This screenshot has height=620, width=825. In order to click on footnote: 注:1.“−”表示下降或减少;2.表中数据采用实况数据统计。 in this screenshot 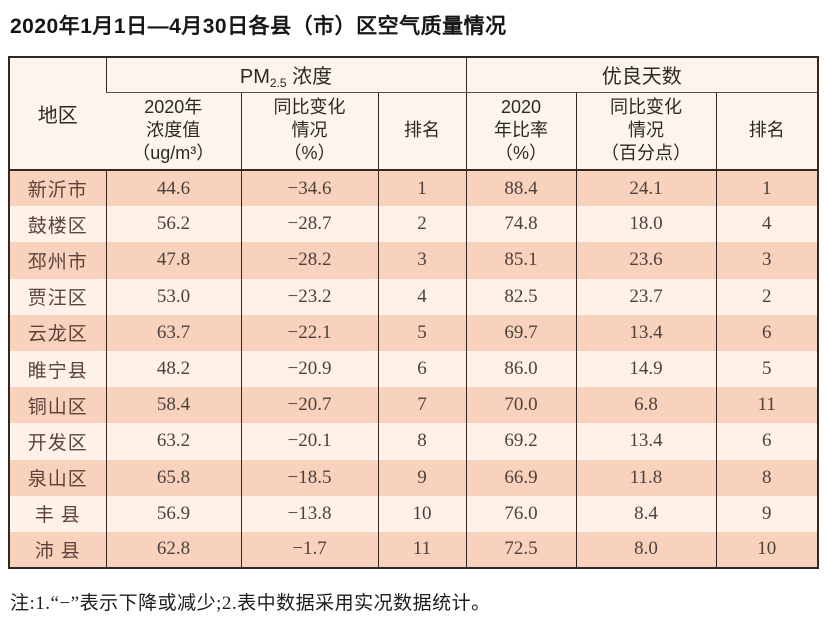, I will do `click(250, 604)`.